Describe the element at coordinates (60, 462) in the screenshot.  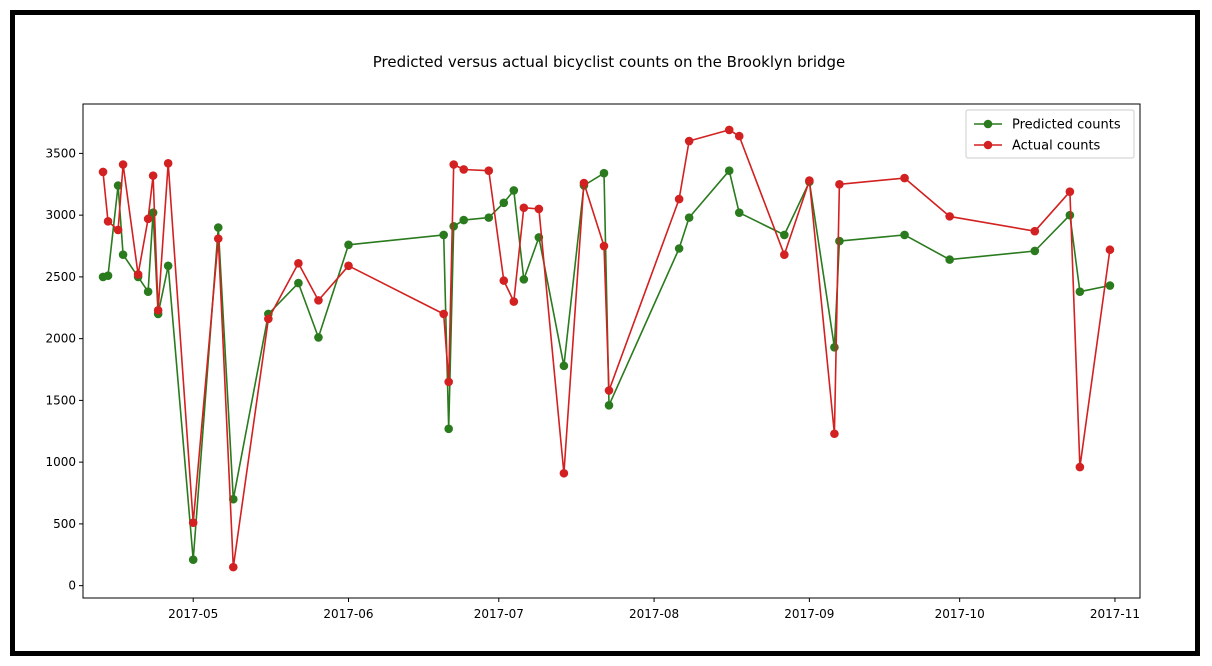
I see `y-tick-label: 1000` at that location.